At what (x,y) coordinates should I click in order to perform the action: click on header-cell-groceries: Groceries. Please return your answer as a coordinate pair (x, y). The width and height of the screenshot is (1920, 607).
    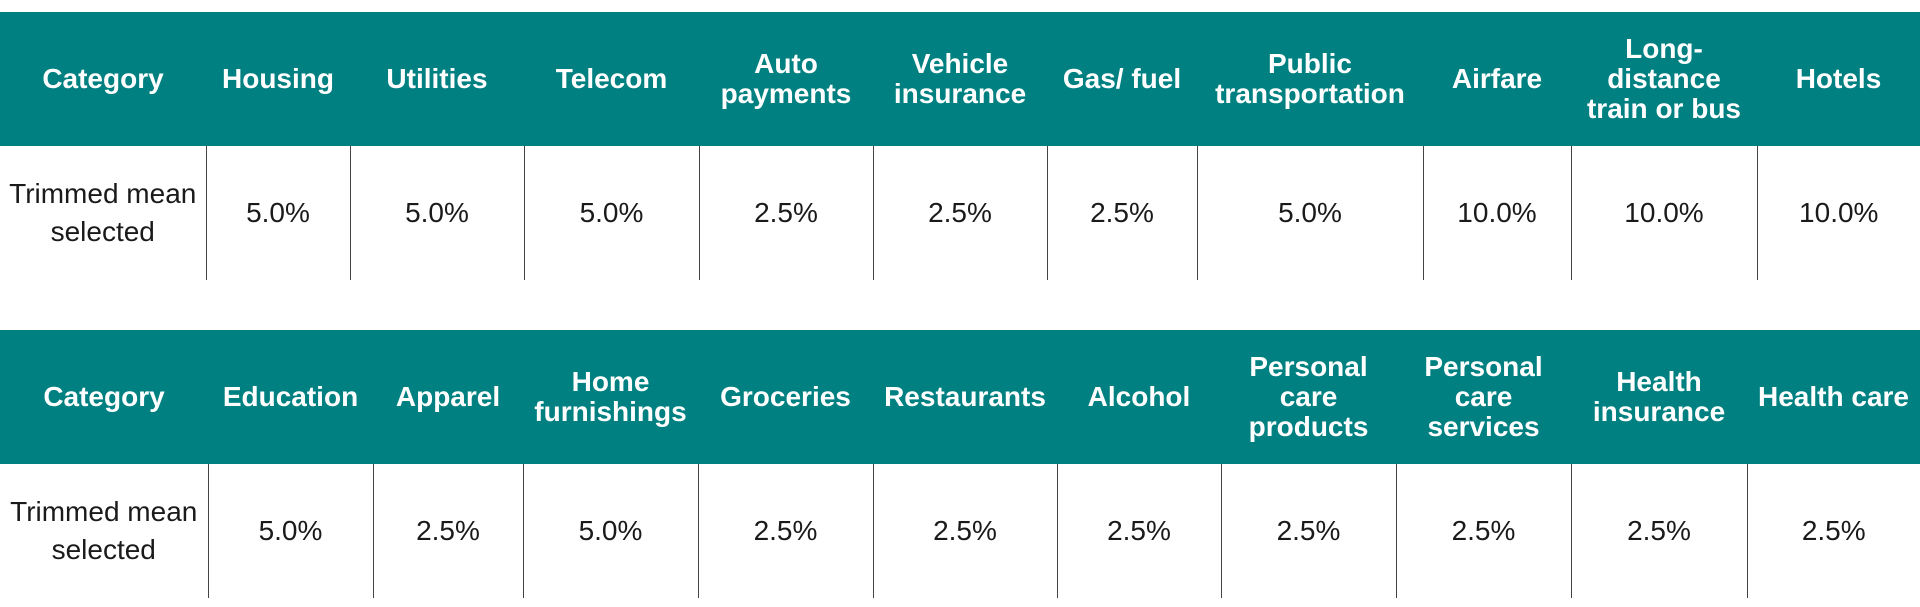
    Looking at the image, I should click on (785, 397).